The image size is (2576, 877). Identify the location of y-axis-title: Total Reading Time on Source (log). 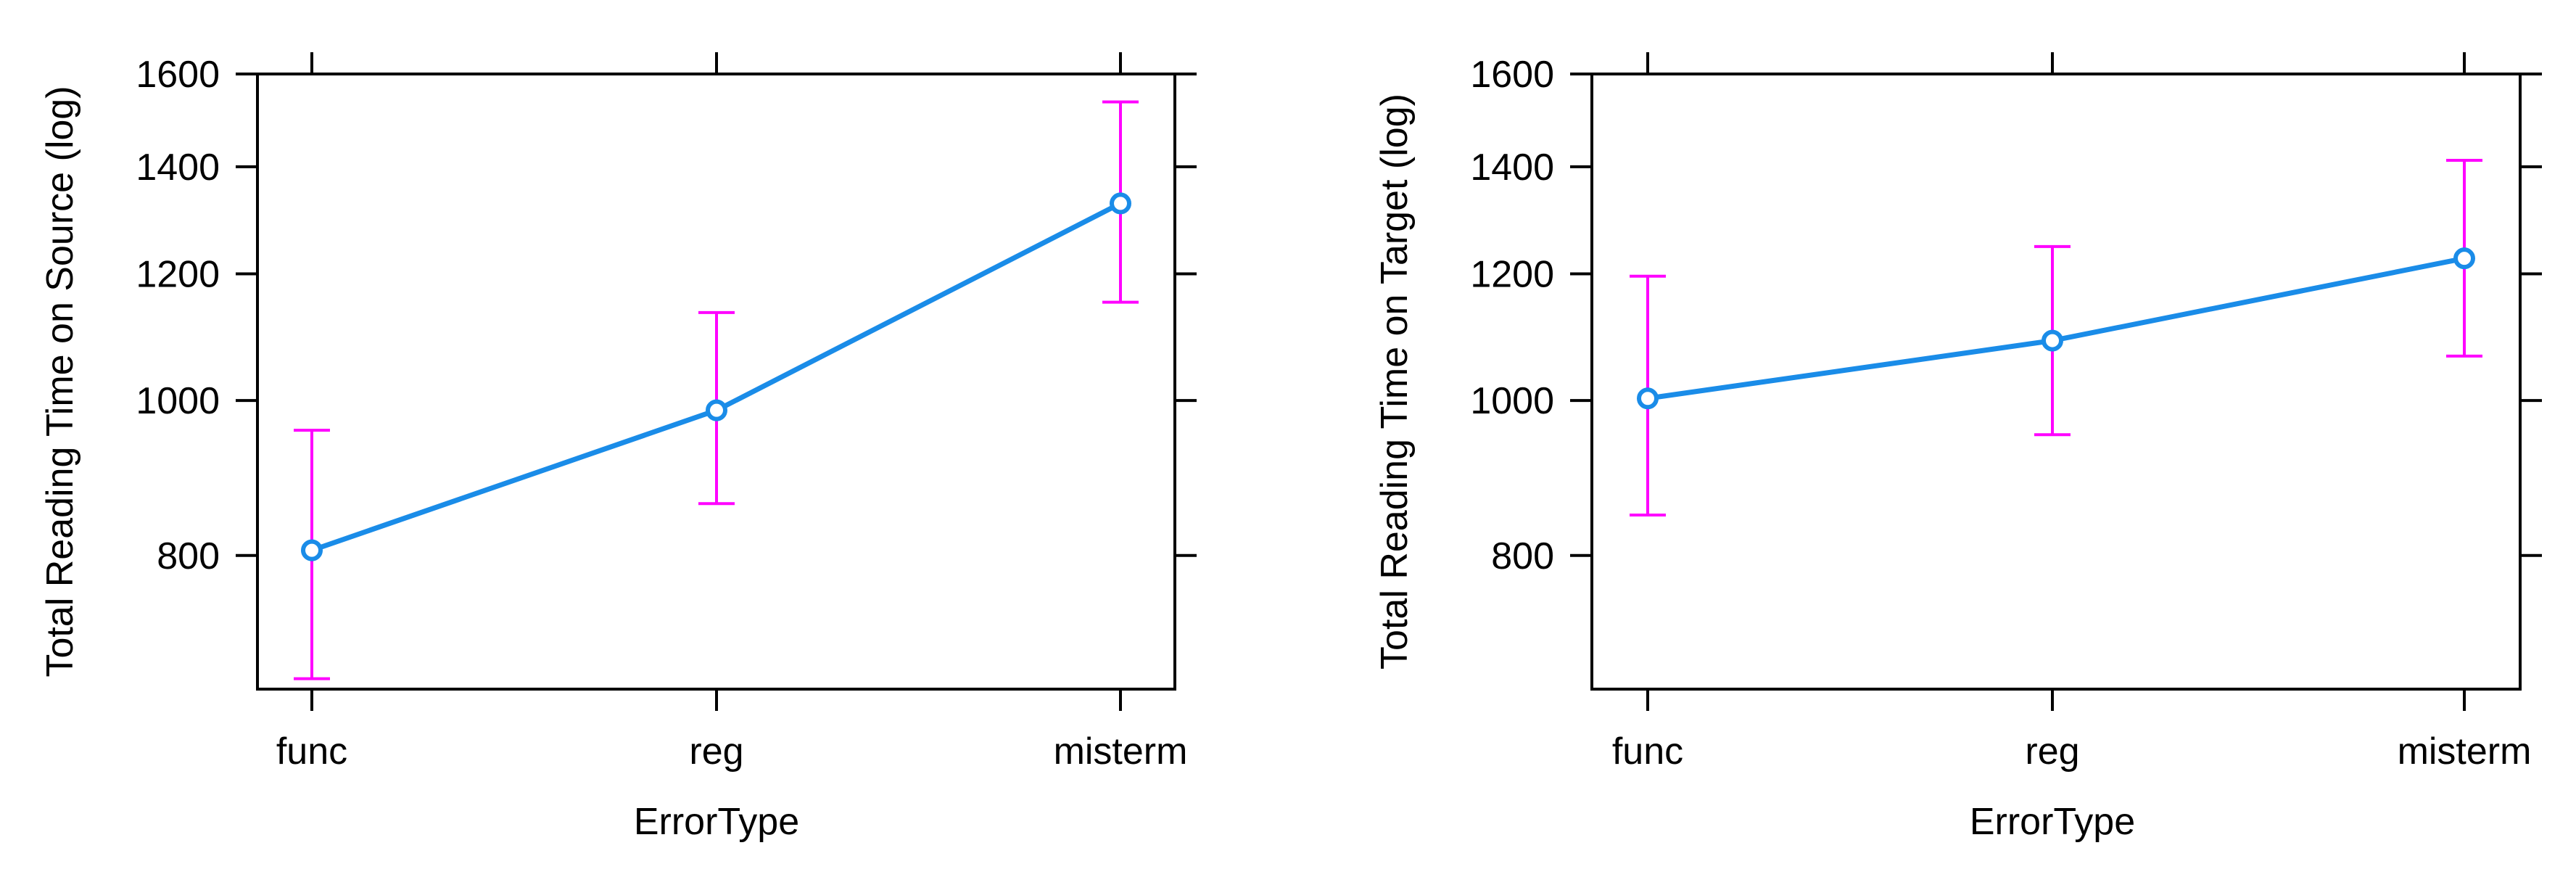
(60, 381).